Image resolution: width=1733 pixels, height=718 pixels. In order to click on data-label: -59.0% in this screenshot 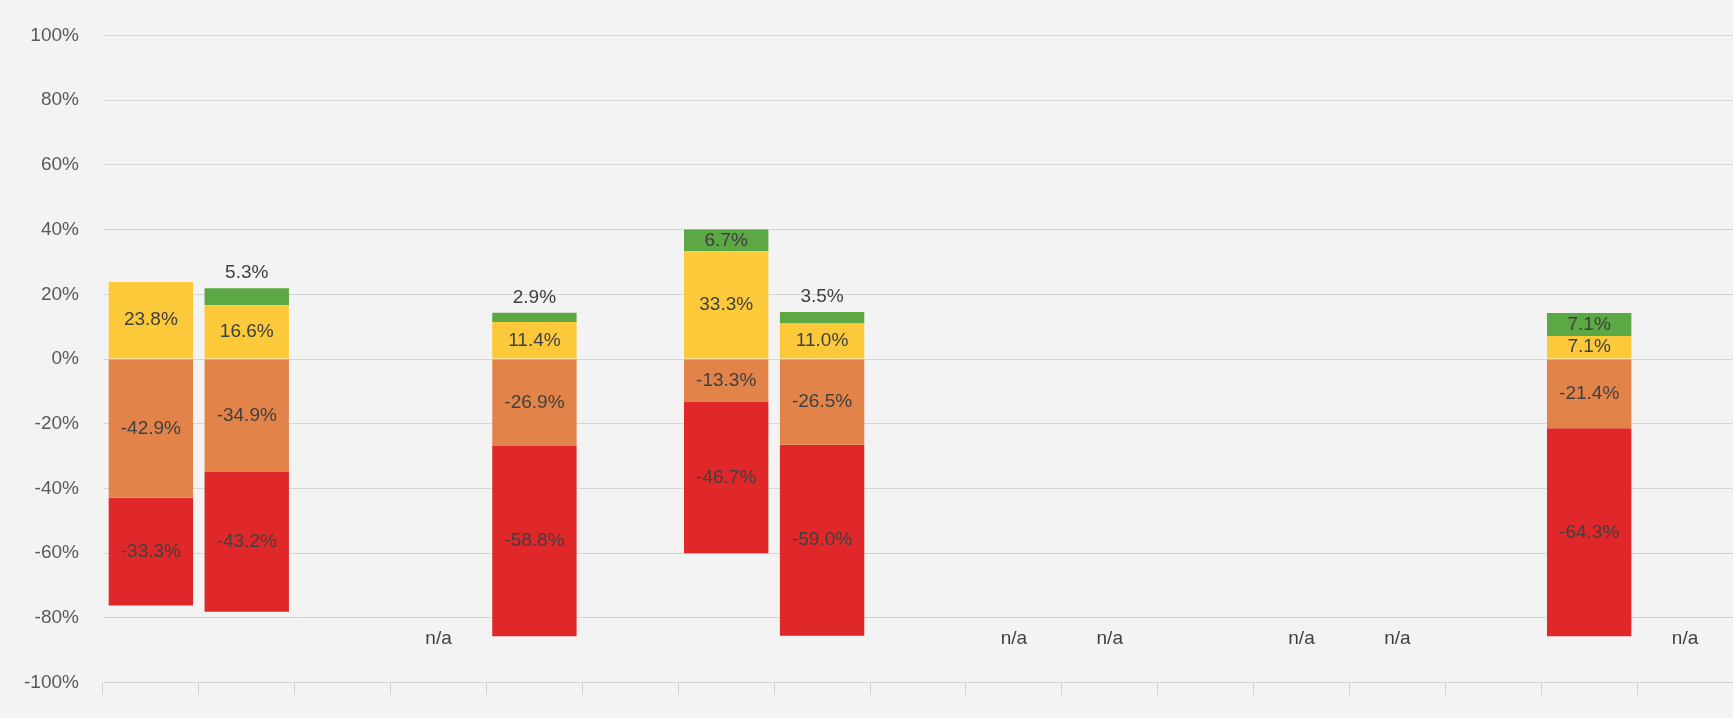, I will do `click(822, 539)`.